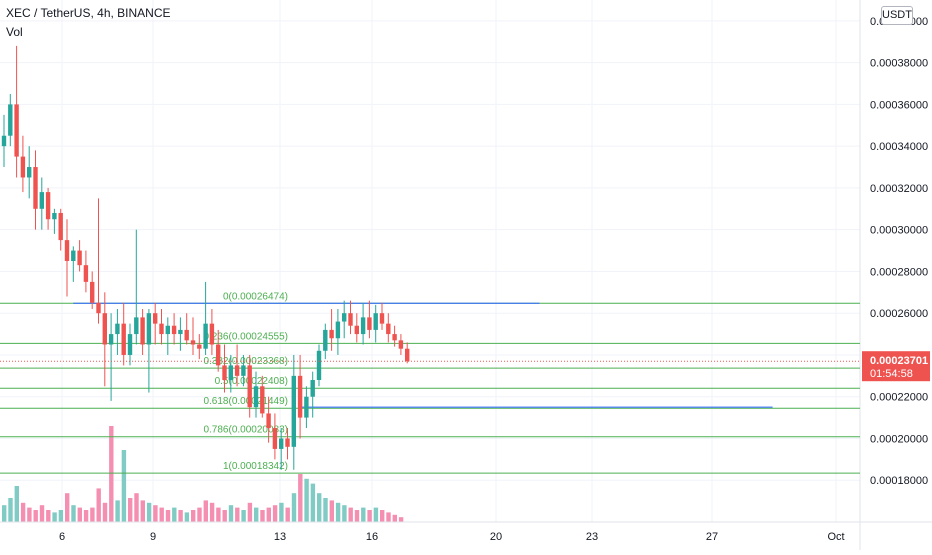  I want to click on price-tick-label: 0.00030000, so click(899, 231).